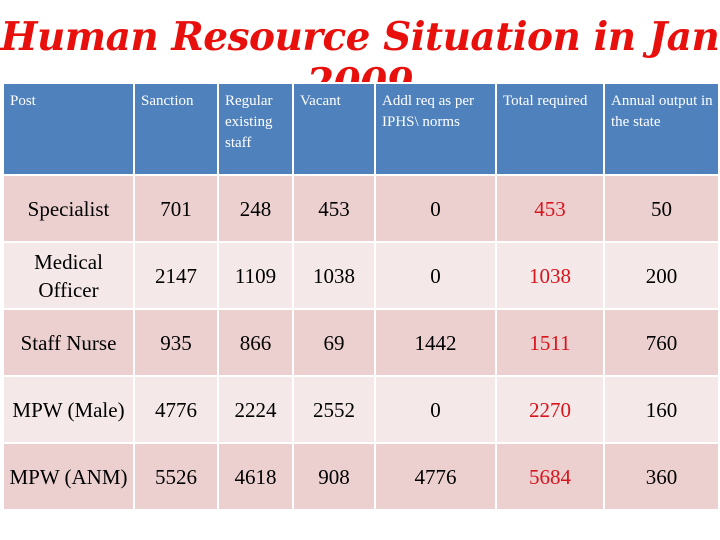 The height and width of the screenshot is (540, 720). What do you see at coordinates (68, 476) in the screenshot?
I see `cell-post: MPW (ANM)` at bounding box center [68, 476].